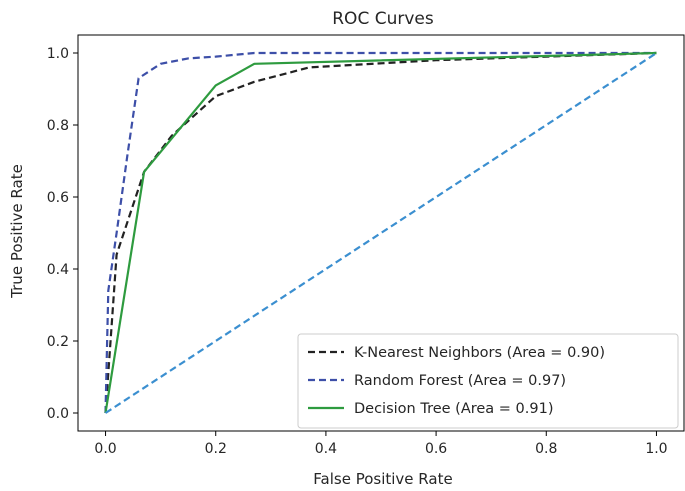  What do you see at coordinates (436, 449) in the screenshot?
I see `x-tick-label: 0.6` at bounding box center [436, 449].